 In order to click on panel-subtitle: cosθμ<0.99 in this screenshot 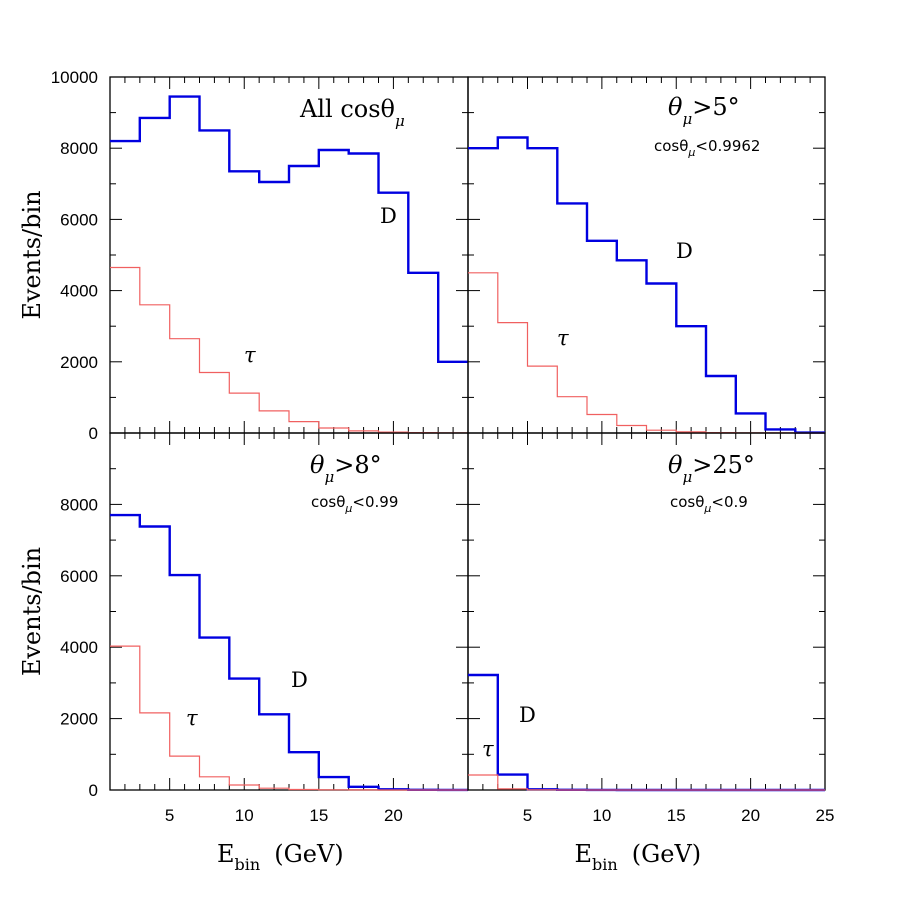, I will do `click(354, 504)`.